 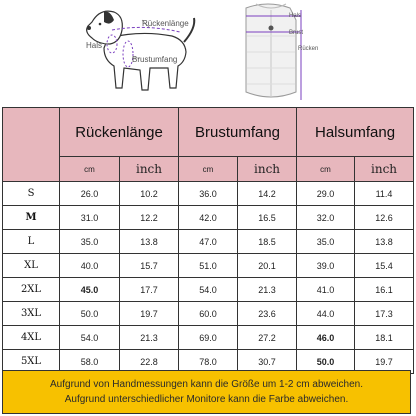 I want to click on size-label: XL, so click(x=31, y=265).